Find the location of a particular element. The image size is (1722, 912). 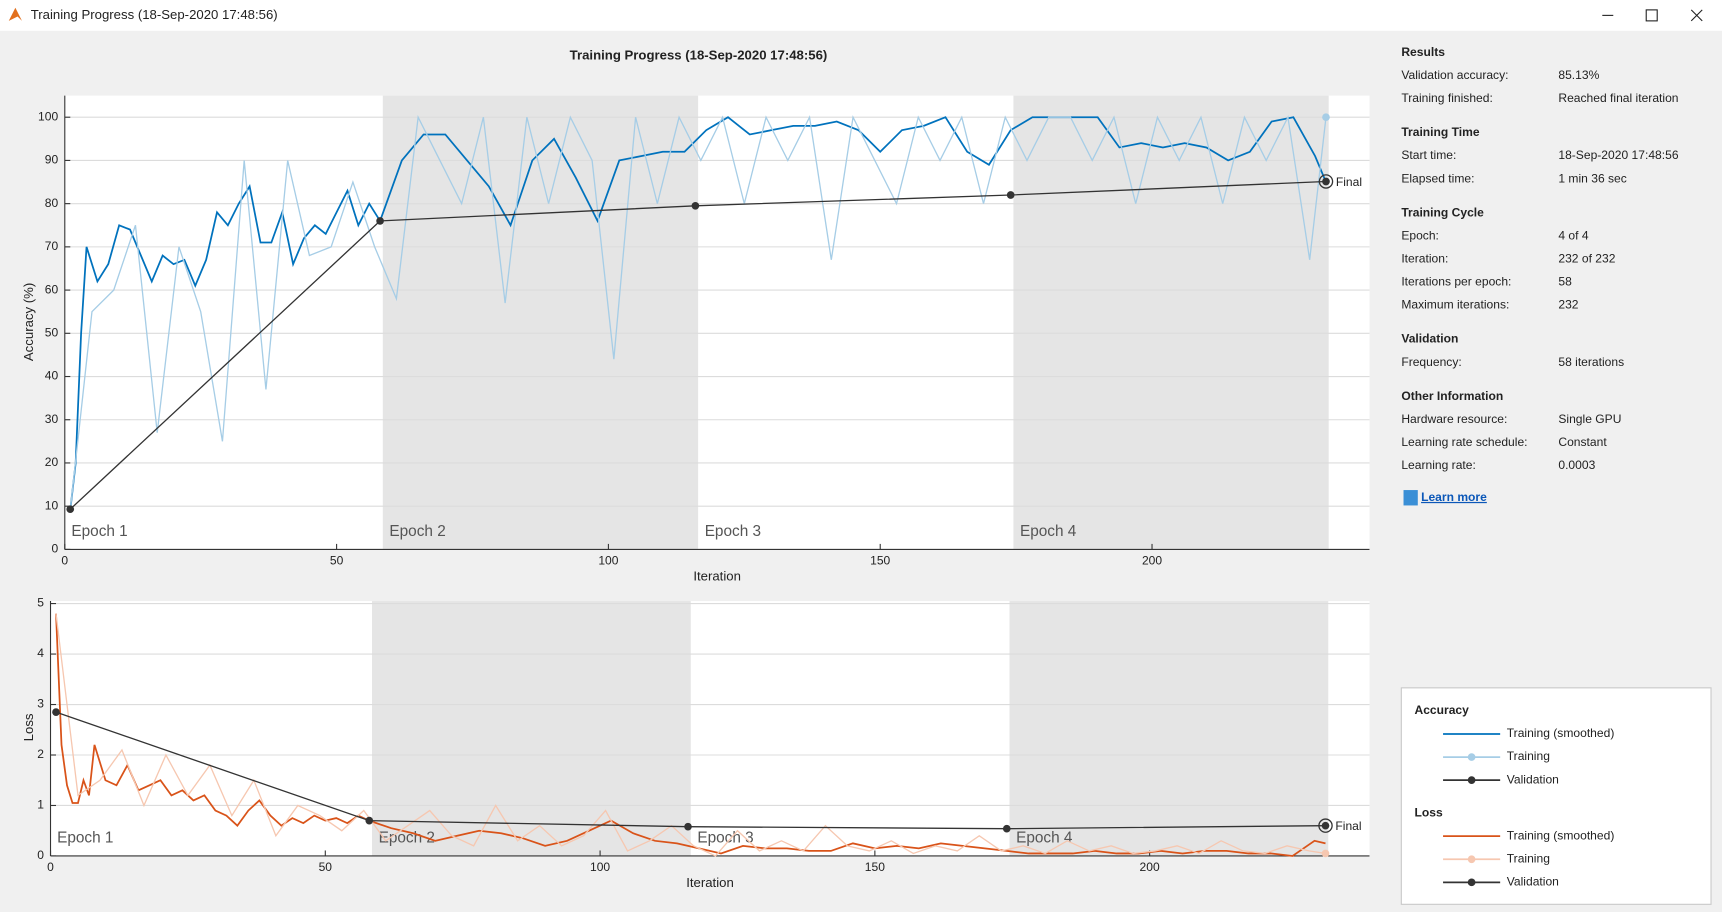

info-label: Epoch: is located at coordinates (1420, 235).